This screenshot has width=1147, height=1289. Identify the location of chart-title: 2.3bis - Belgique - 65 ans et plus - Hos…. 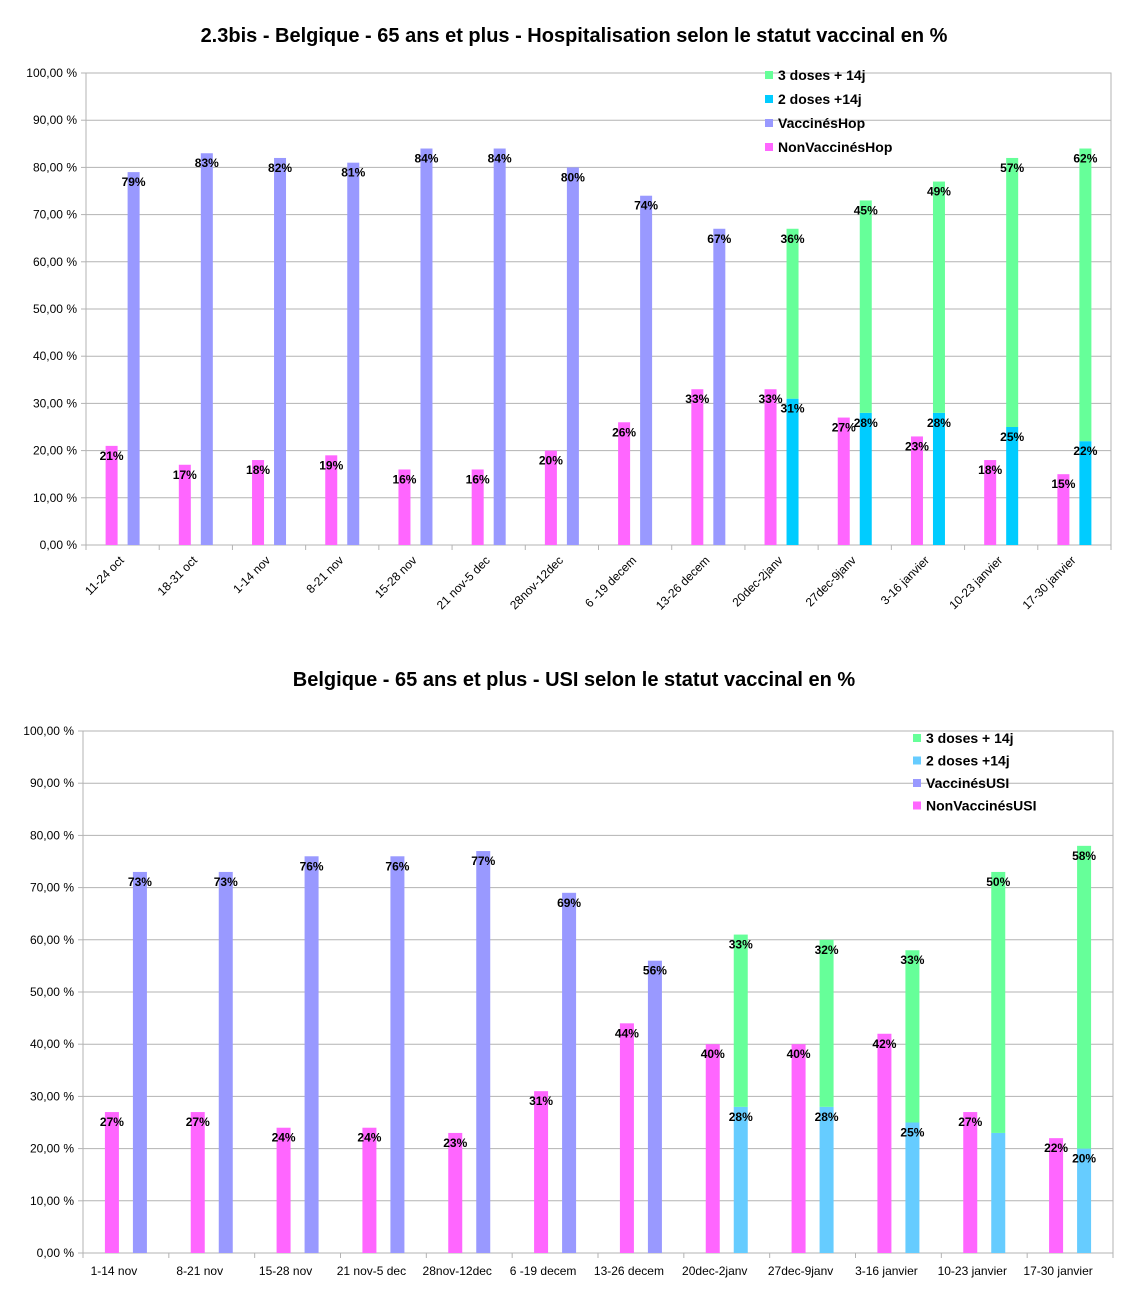
(574, 36).